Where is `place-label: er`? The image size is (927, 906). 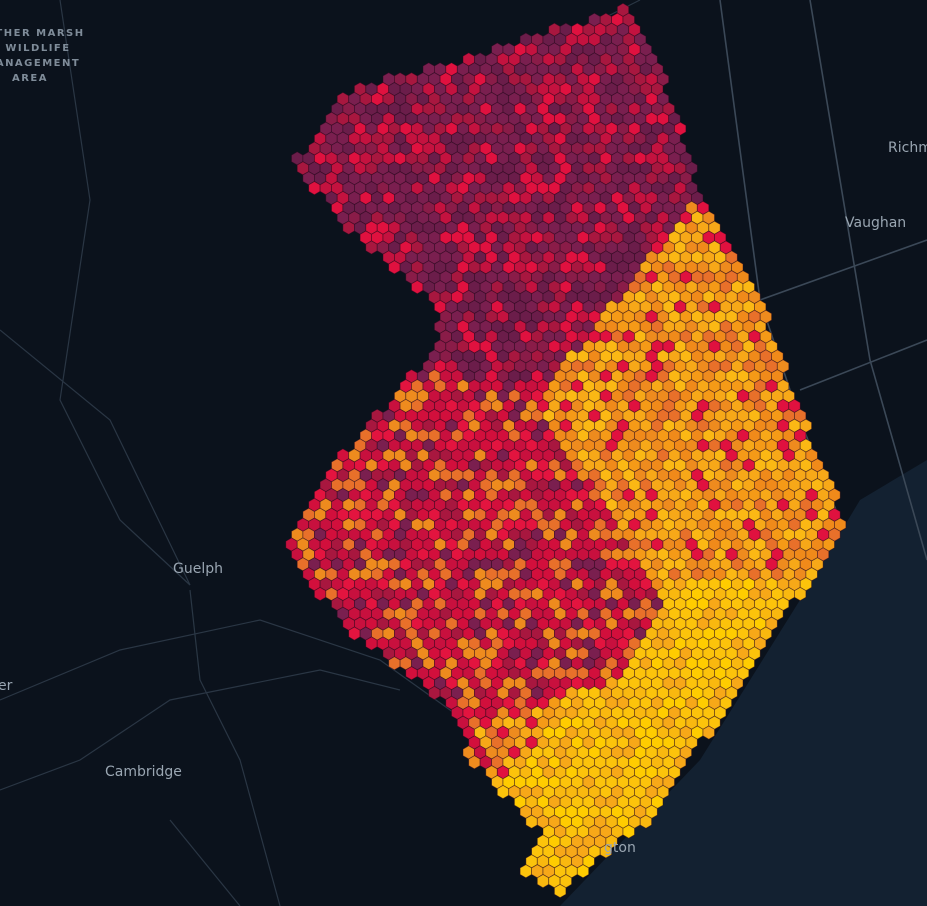
place-label: er is located at coordinates (6, 686).